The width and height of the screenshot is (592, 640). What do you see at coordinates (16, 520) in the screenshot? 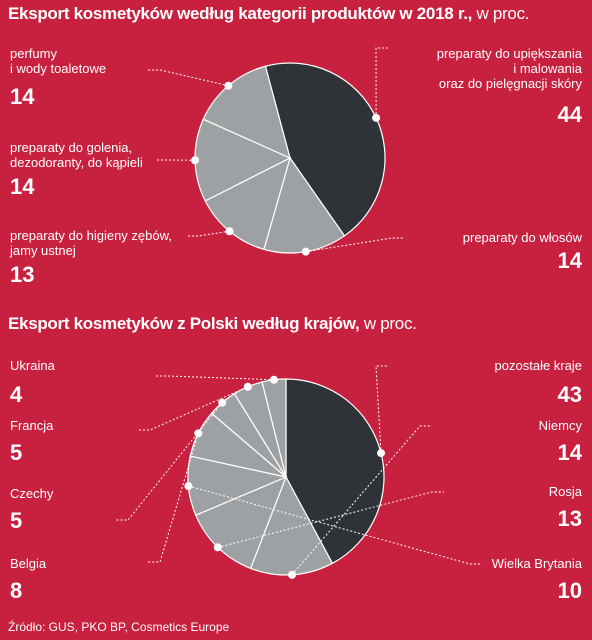
I see `chart2-value-6: 5` at bounding box center [16, 520].